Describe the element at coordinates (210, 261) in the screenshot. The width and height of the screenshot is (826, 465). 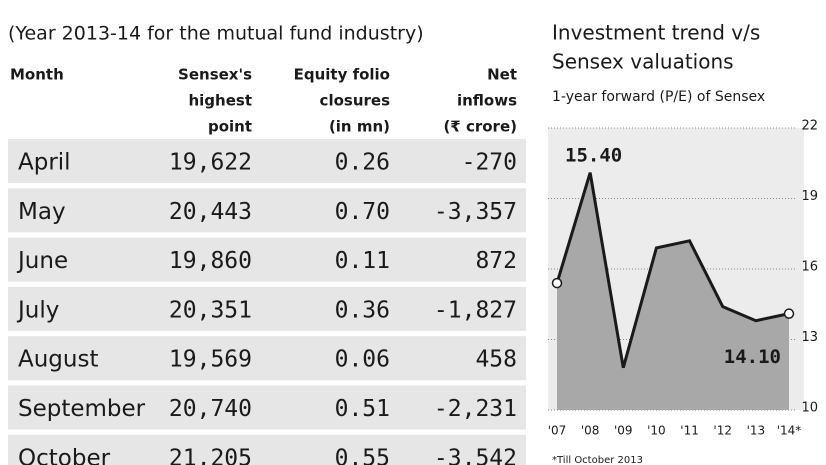
I see `table-cell: 19,860` at that location.